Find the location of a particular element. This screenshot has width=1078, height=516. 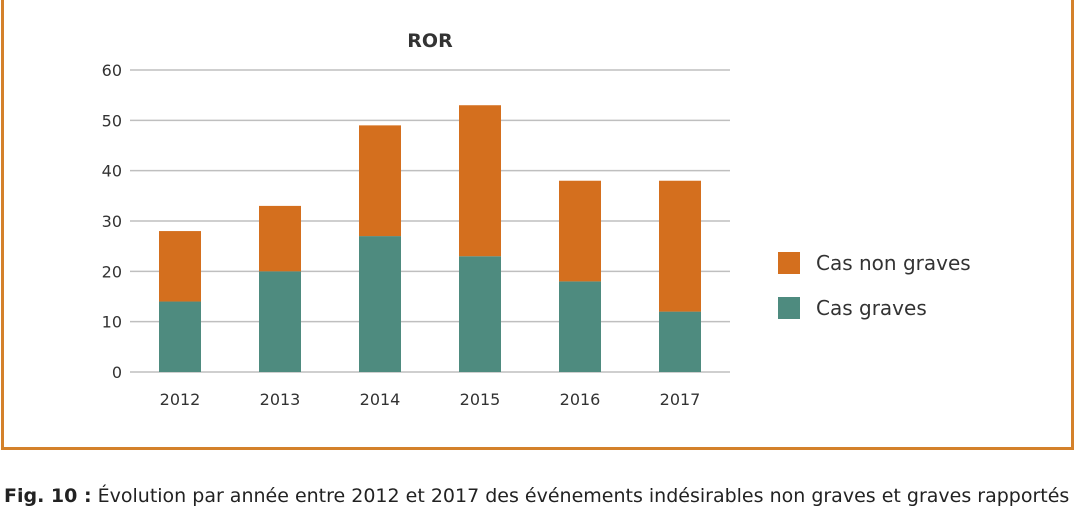

bar-cas-non-graves-2013 is located at coordinates (280, 238).